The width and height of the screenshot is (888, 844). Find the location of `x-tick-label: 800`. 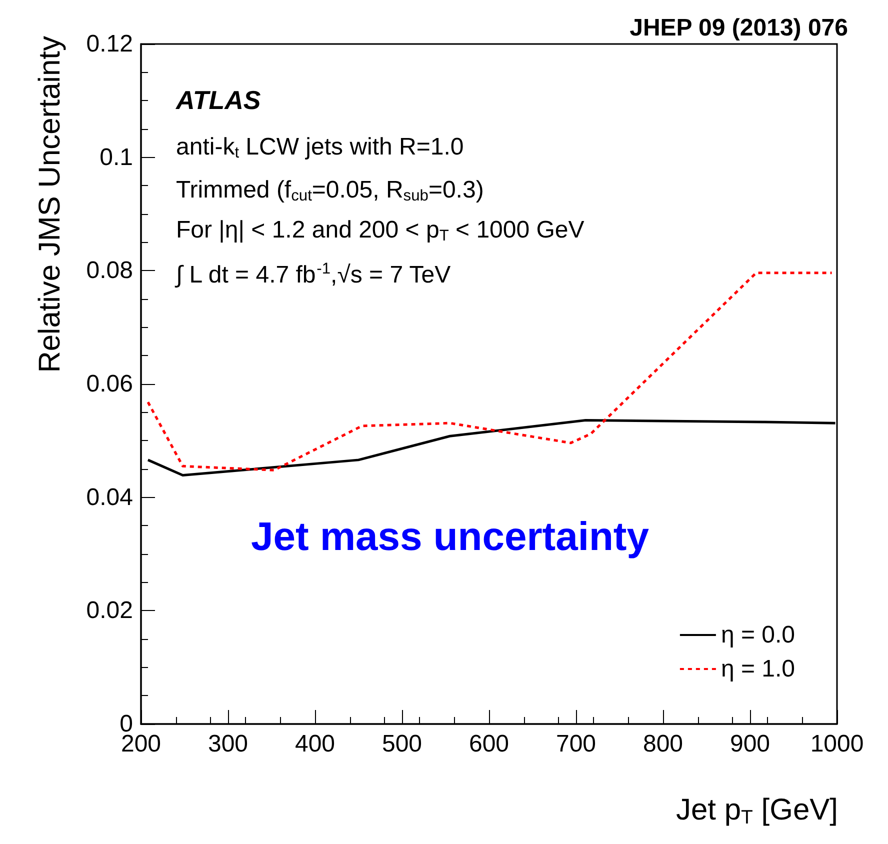

x-tick-label: 800 is located at coordinates (663, 744).